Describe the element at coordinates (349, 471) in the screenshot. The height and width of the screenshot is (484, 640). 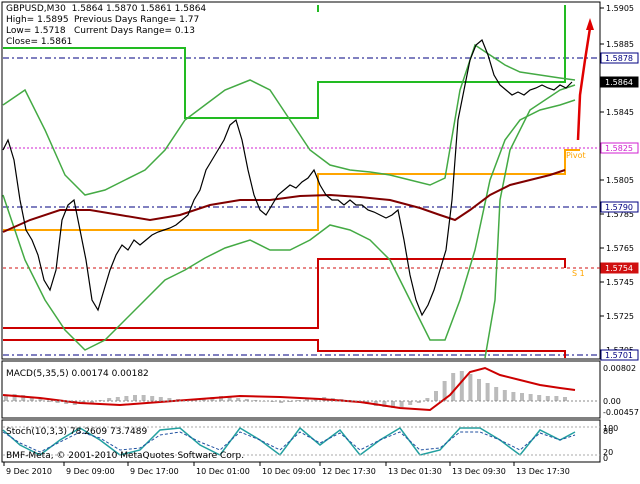
I see `time-tick-label: 12 Dec 17:30` at that location.